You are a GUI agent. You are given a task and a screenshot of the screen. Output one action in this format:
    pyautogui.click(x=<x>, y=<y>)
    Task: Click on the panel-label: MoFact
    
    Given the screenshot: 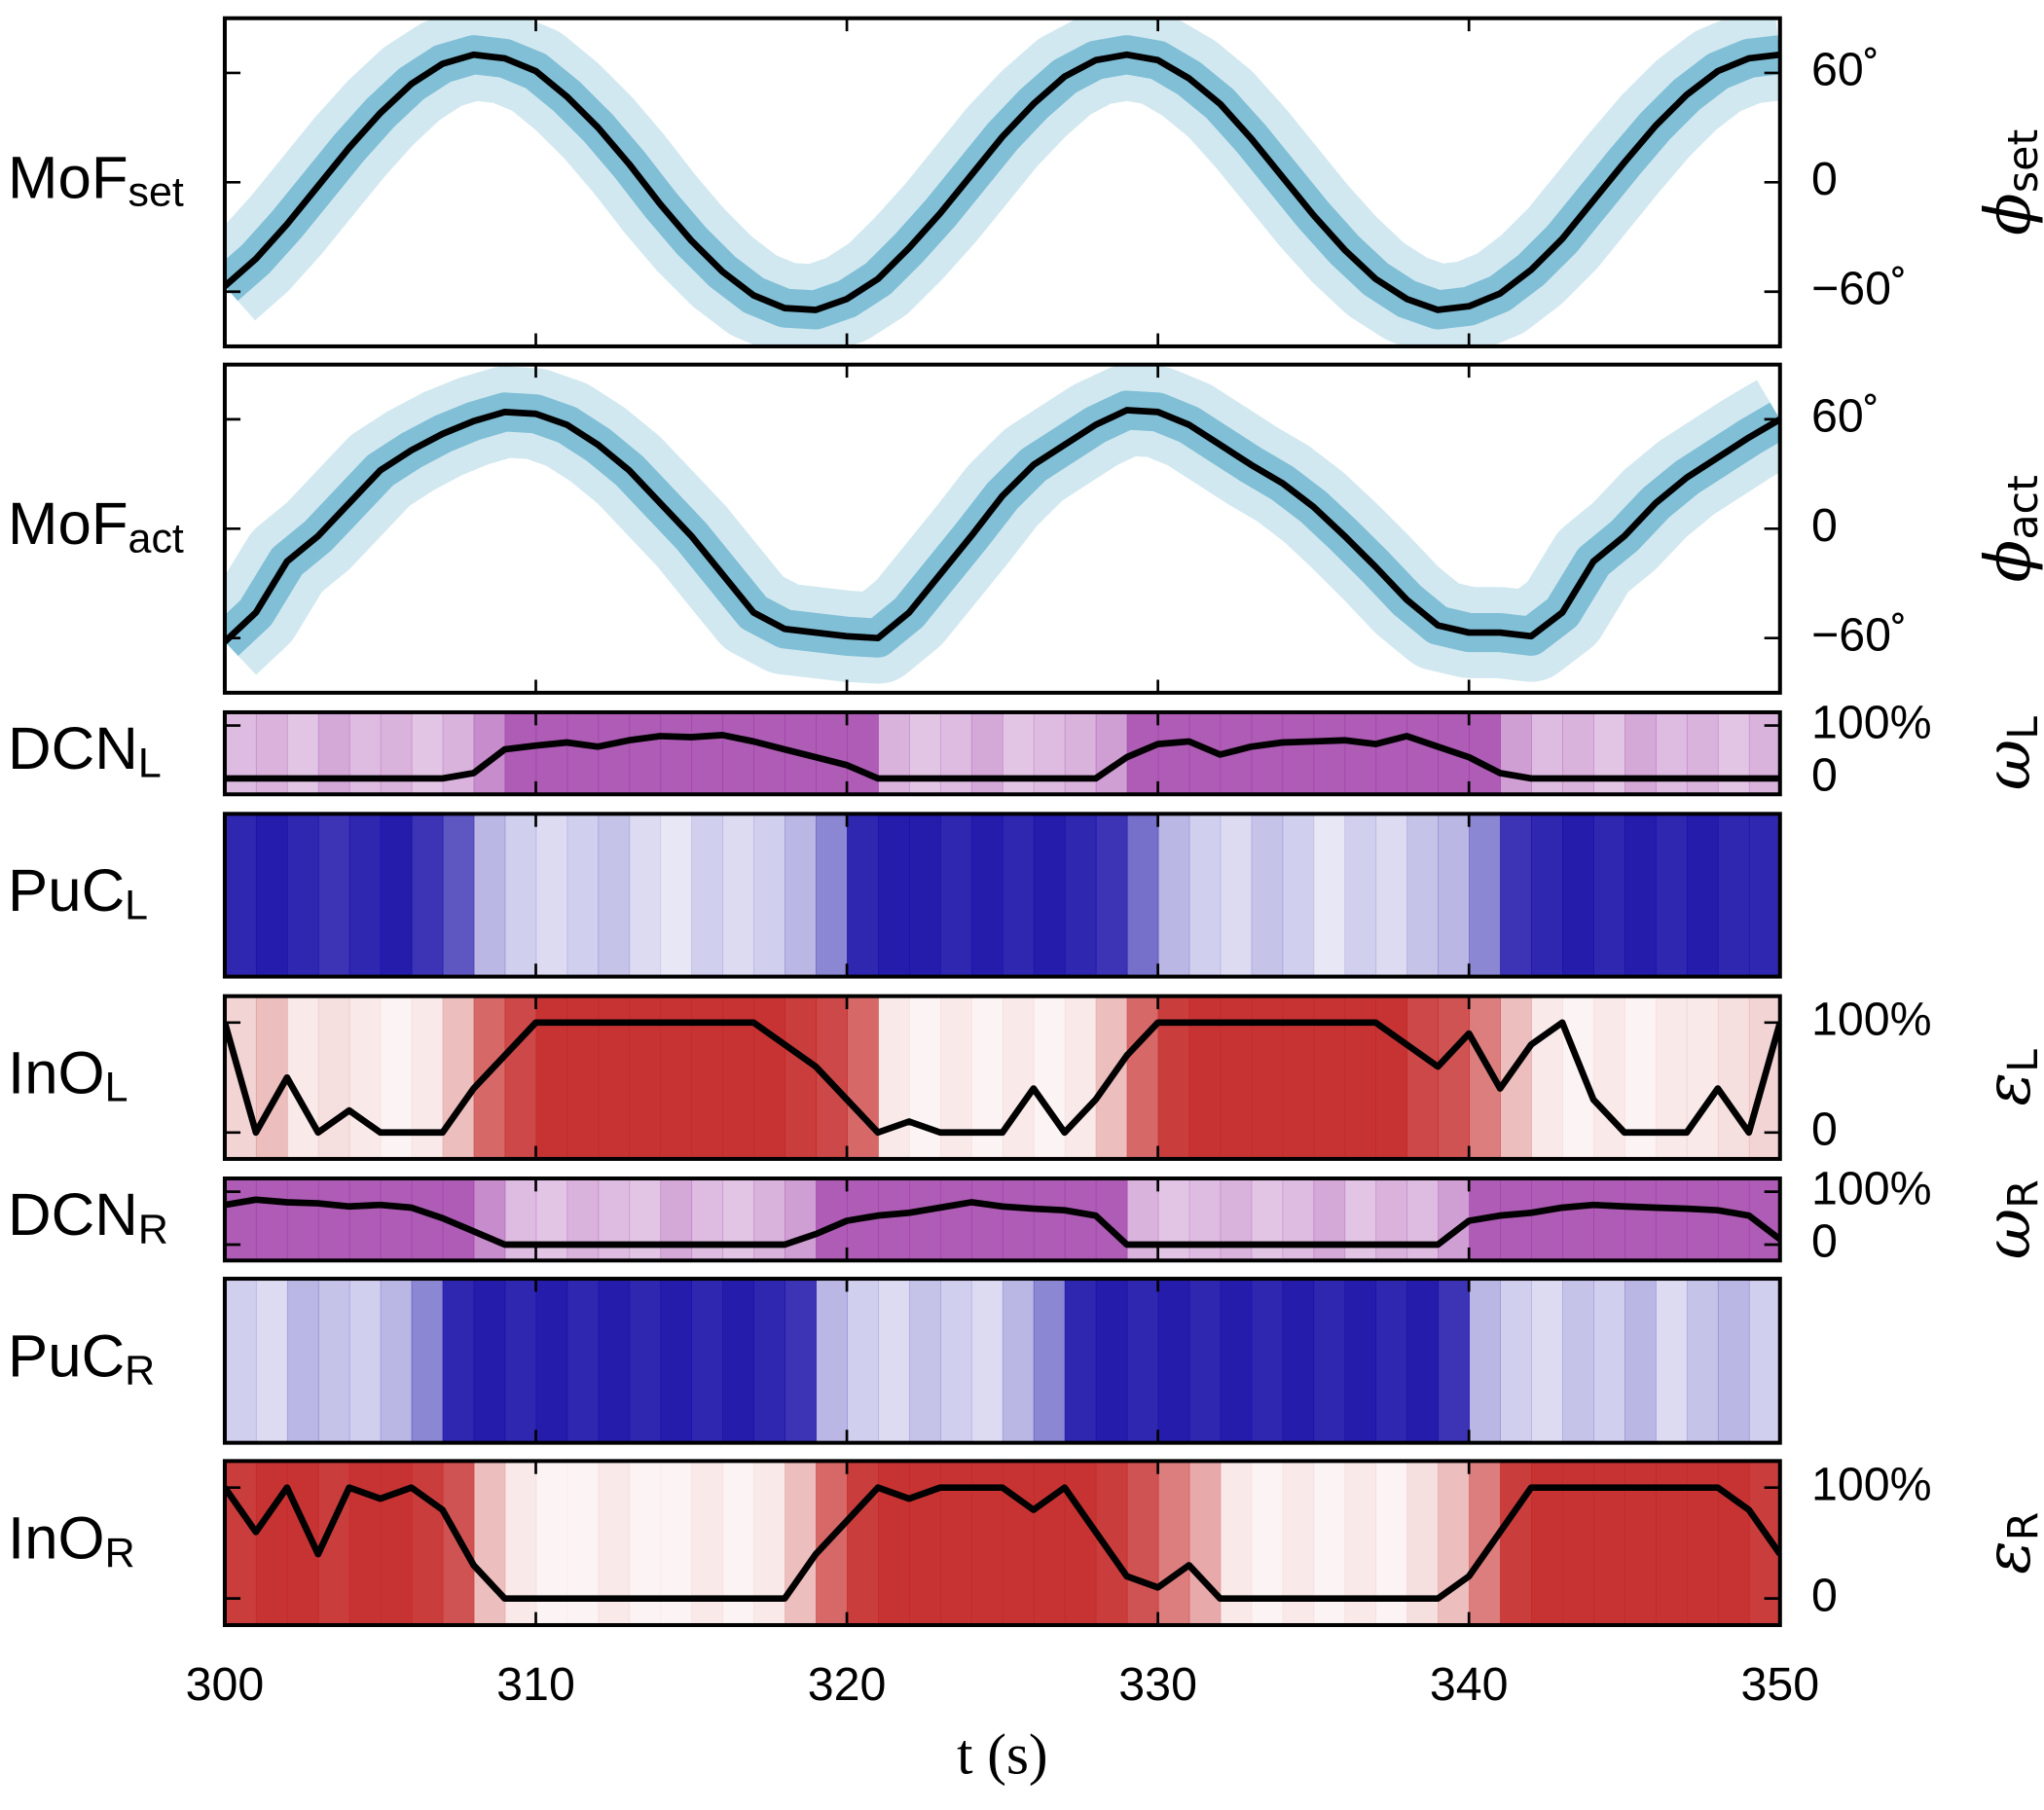 What is the action you would take?
    pyautogui.click(x=96, y=526)
    